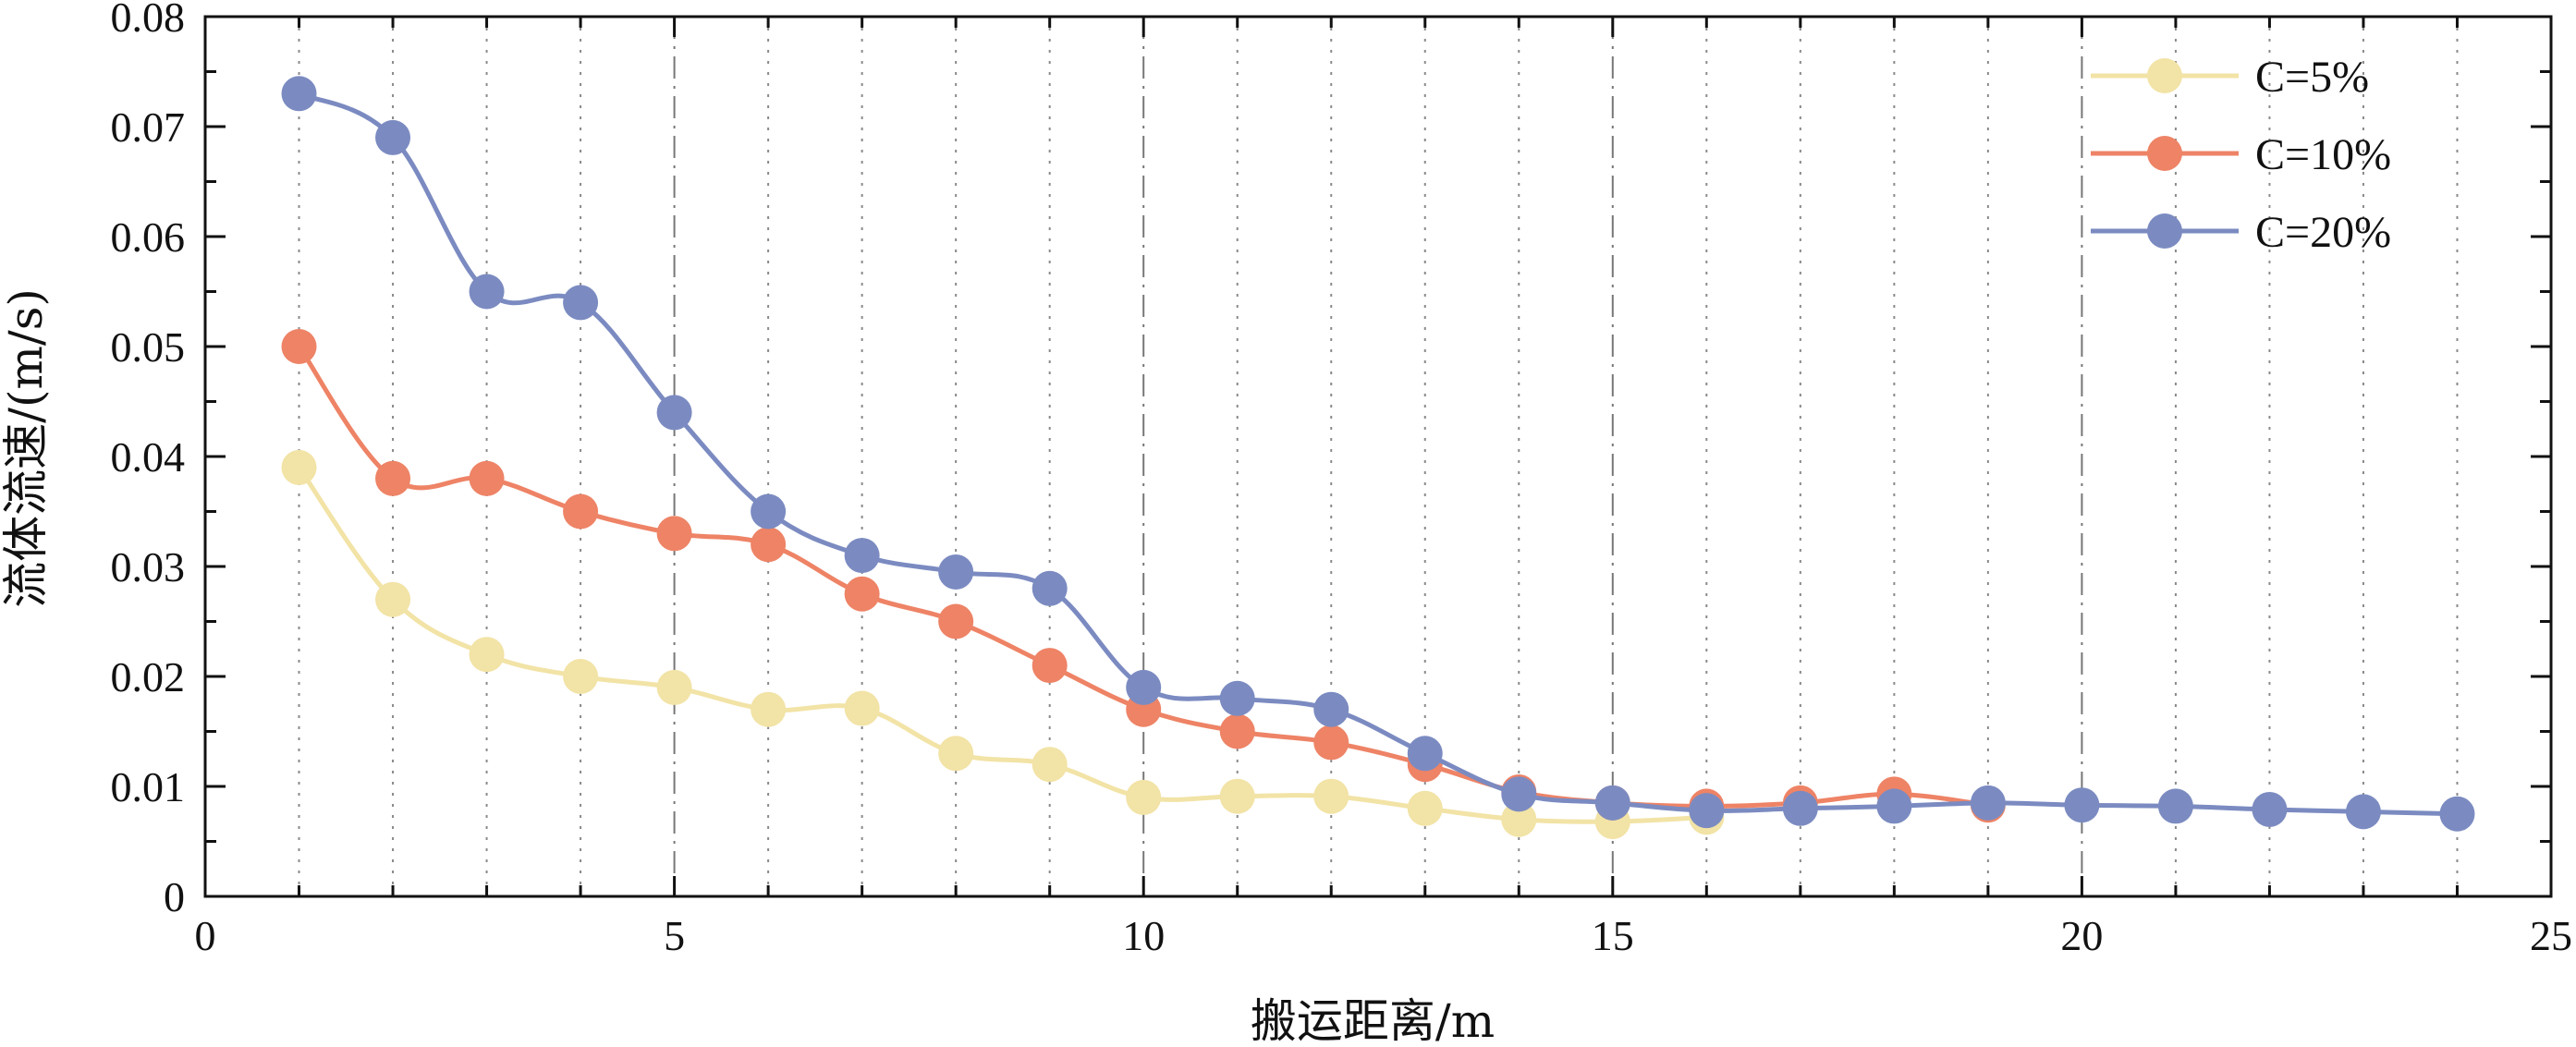 This screenshot has width=2576, height=1047. Describe the element at coordinates (148, 786) in the screenshot. I see `y-tick-label: 0.01` at that location.